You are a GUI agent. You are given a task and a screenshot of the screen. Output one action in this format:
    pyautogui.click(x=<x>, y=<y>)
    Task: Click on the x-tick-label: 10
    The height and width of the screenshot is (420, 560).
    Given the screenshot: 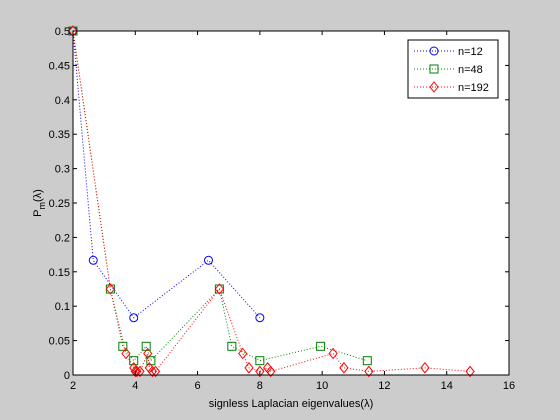 What is the action you would take?
    pyautogui.click(x=322, y=386)
    